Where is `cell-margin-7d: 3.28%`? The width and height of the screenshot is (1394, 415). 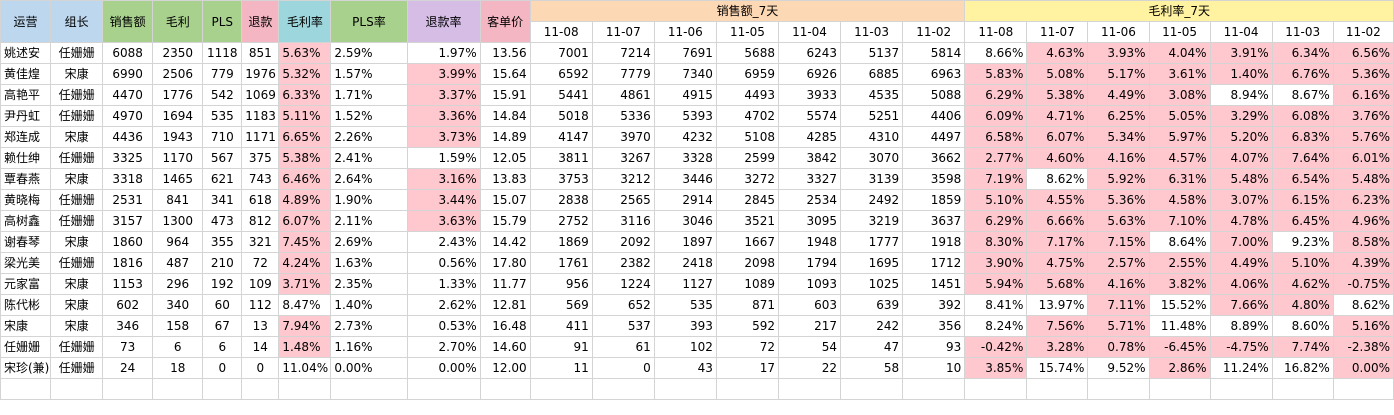 cell-margin-7d: 3.28% is located at coordinates (1057, 347).